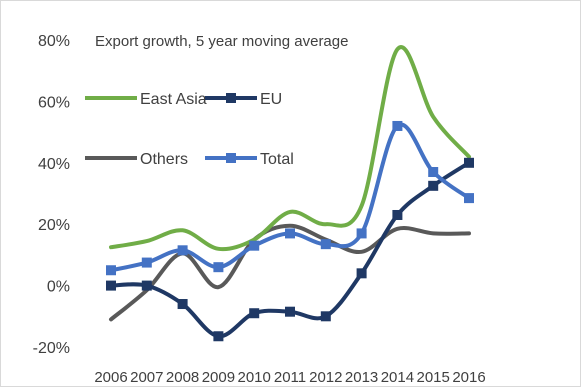 The image size is (581, 387). Describe the element at coordinates (110, 377) in the screenshot. I see `x-tick-label: 2006` at that location.